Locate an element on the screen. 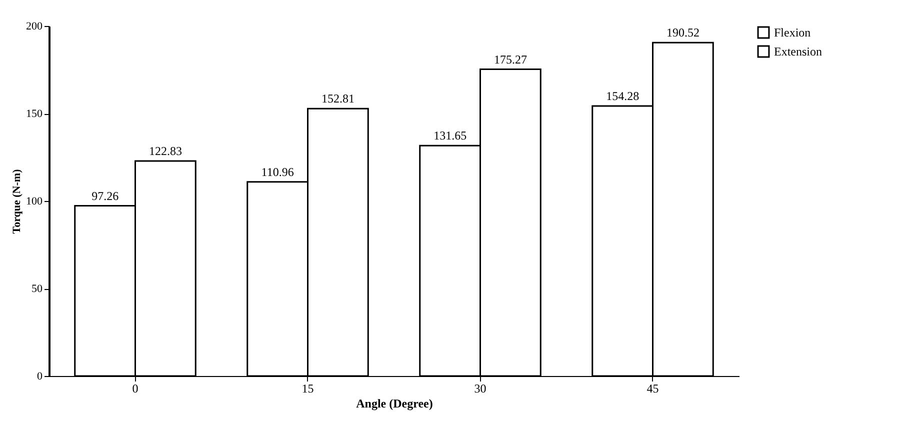 The width and height of the screenshot is (913, 442). data-label: 97.26 is located at coordinates (105, 195).